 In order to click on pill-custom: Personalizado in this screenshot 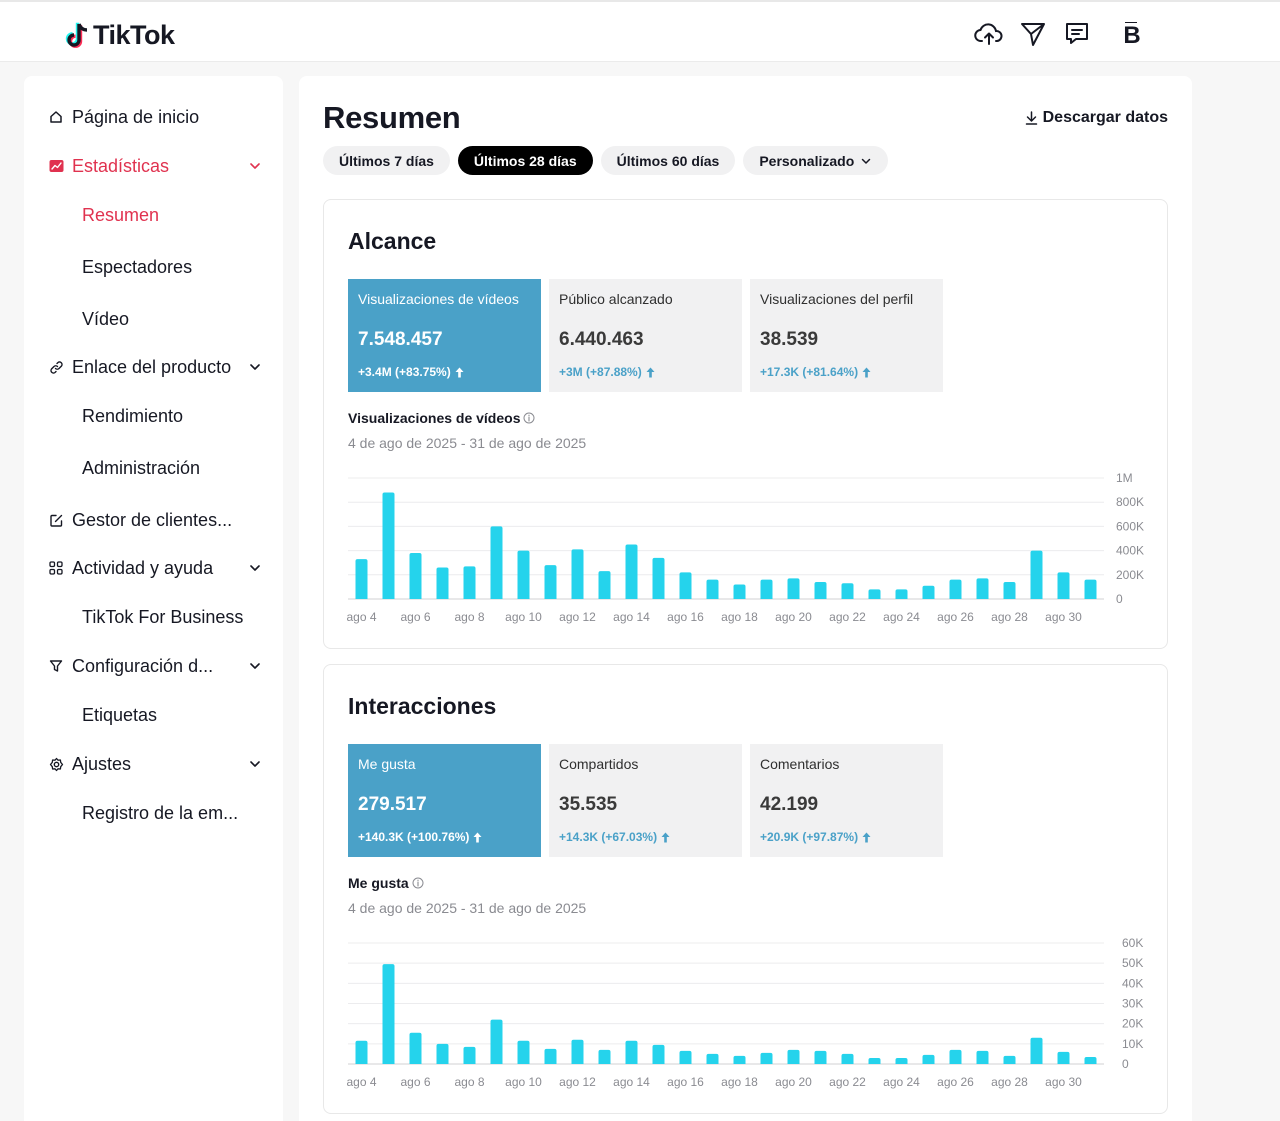, I will do `click(816, 160)`.